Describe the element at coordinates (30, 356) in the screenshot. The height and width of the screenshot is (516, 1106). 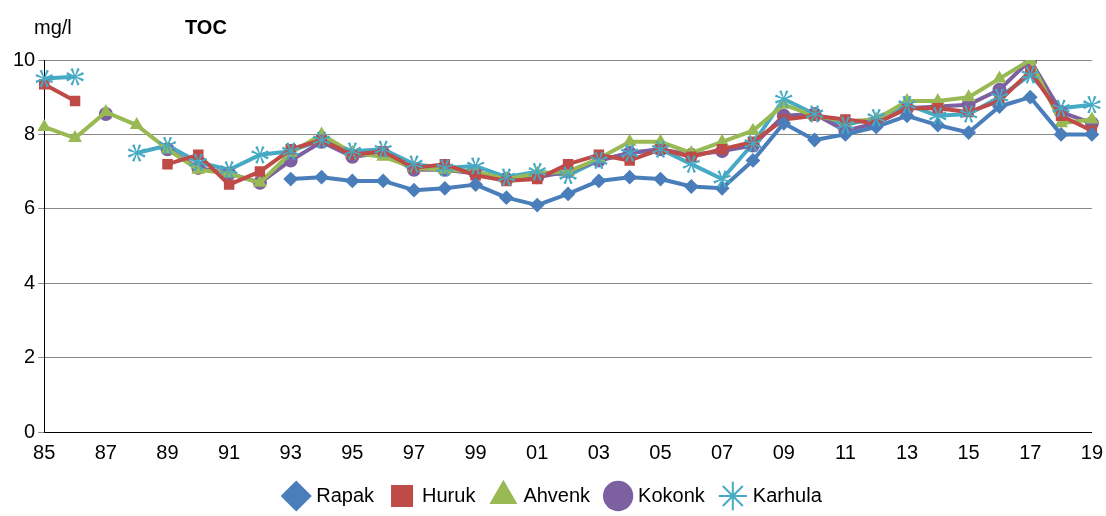
I see `y-tick-label: 2` at that location.